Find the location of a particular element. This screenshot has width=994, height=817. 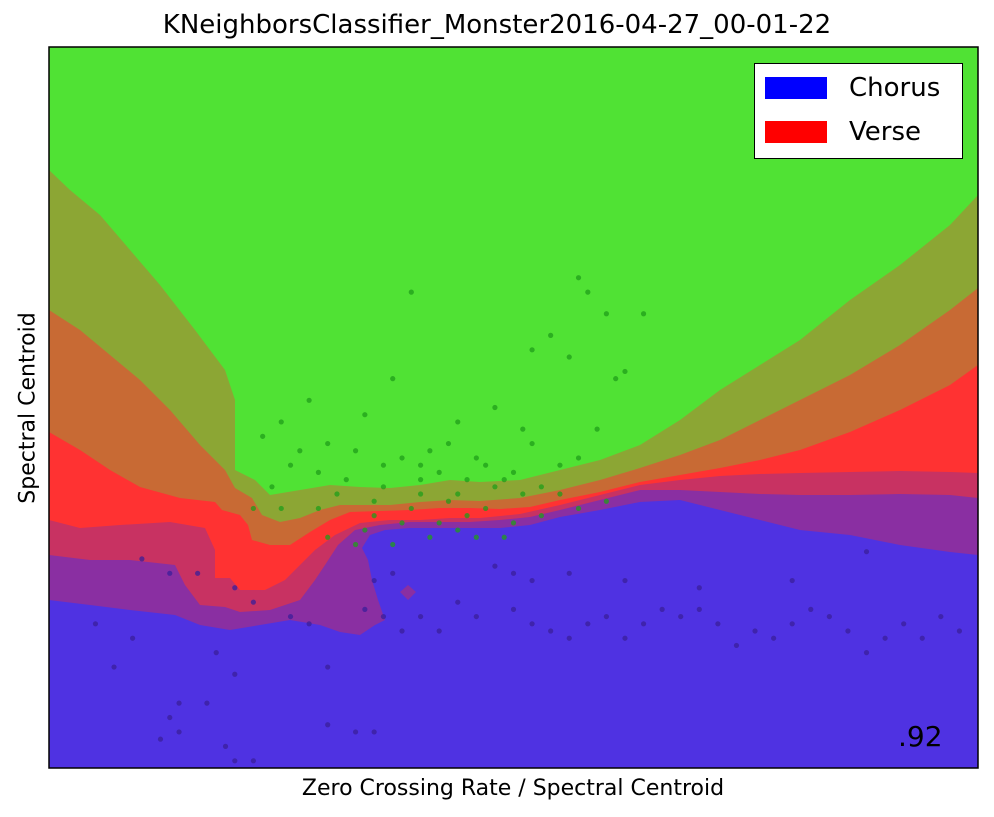

legend-swatch-verse is located at coordinates (796, 132).